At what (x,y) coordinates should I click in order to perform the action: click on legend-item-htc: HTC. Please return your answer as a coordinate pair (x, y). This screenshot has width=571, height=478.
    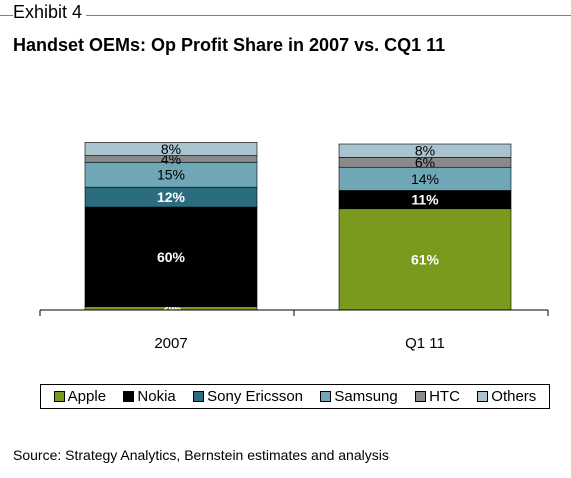
    Looking at the image, I should click on (437, 396).